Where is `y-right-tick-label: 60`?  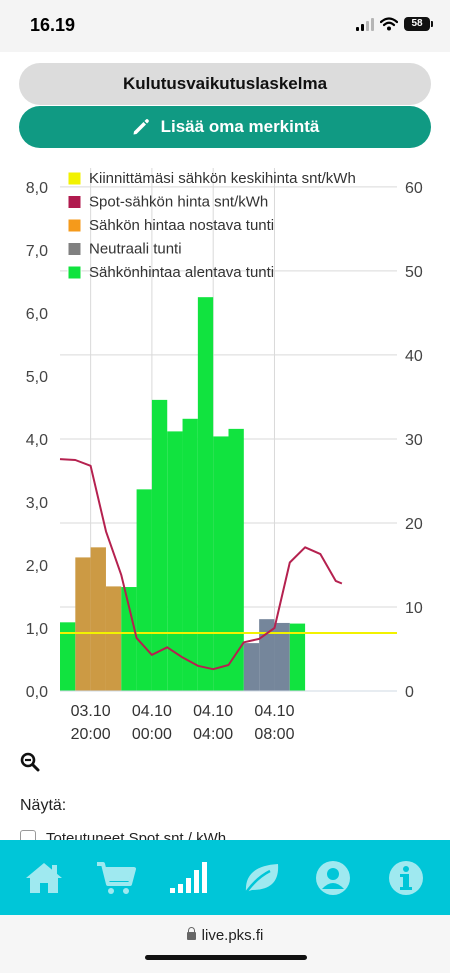
y-right-tick-label: 60 is located at coordinates (414, 188).